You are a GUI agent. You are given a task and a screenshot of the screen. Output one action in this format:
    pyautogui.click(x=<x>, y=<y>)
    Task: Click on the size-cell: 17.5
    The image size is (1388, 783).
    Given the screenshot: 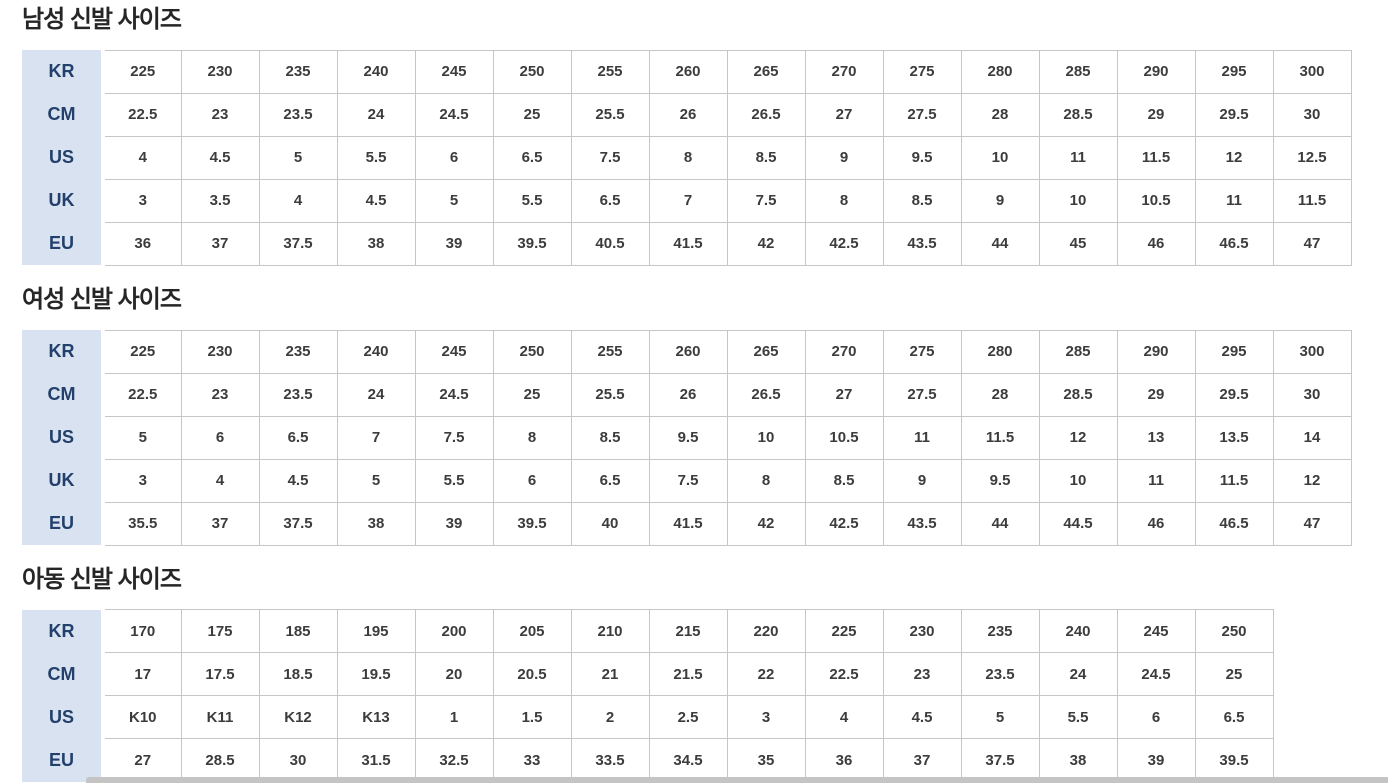 What is the action you would take?
    pyautogui.click(x=220, y=674)
    